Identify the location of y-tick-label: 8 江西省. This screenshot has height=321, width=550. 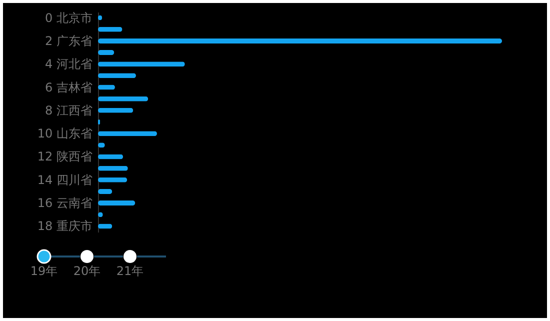
(68, 110).